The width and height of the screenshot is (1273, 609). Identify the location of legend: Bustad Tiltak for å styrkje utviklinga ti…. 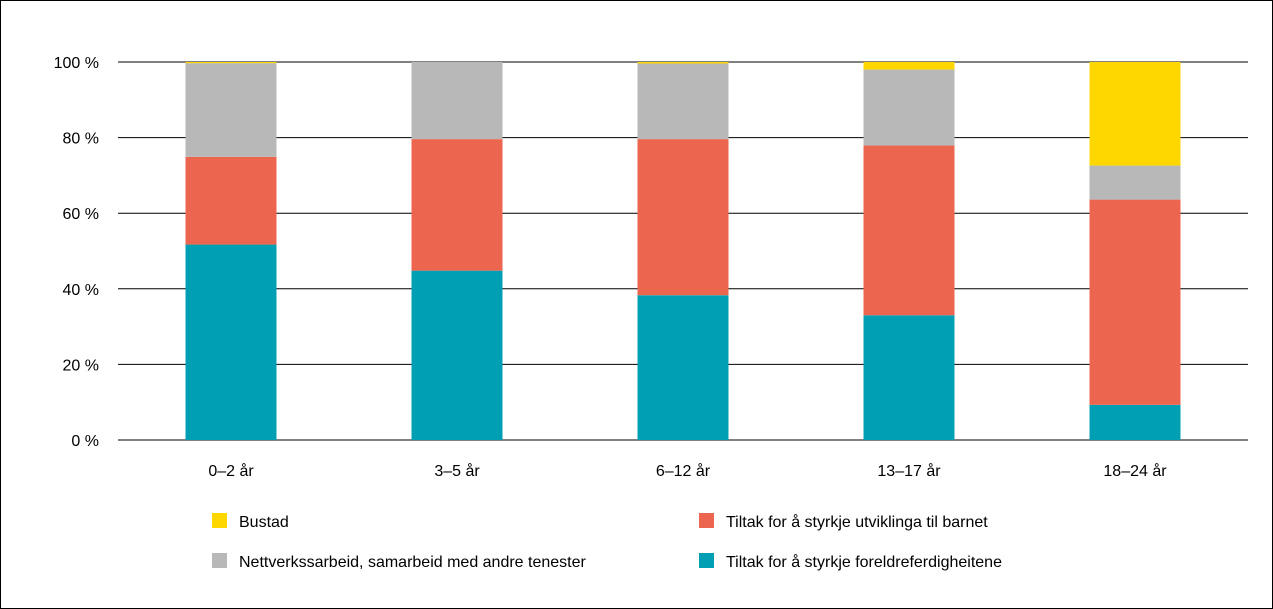
(607, 542).